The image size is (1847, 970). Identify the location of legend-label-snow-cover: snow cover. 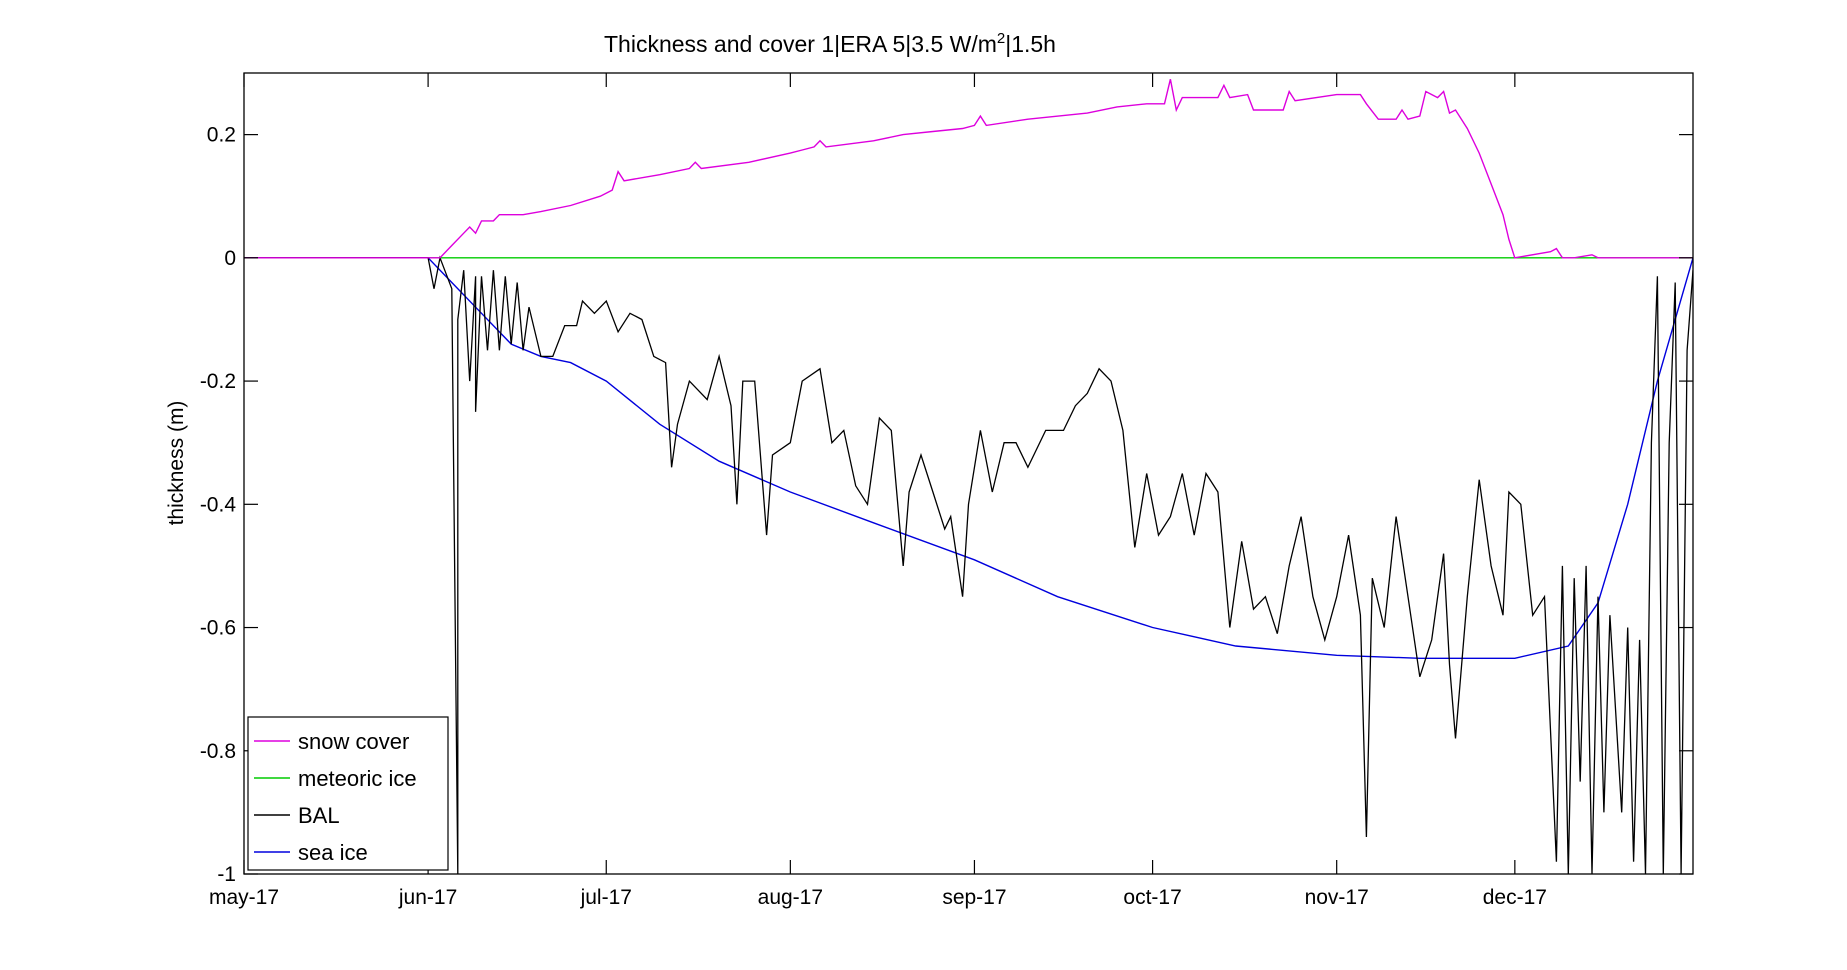
(353, 741).